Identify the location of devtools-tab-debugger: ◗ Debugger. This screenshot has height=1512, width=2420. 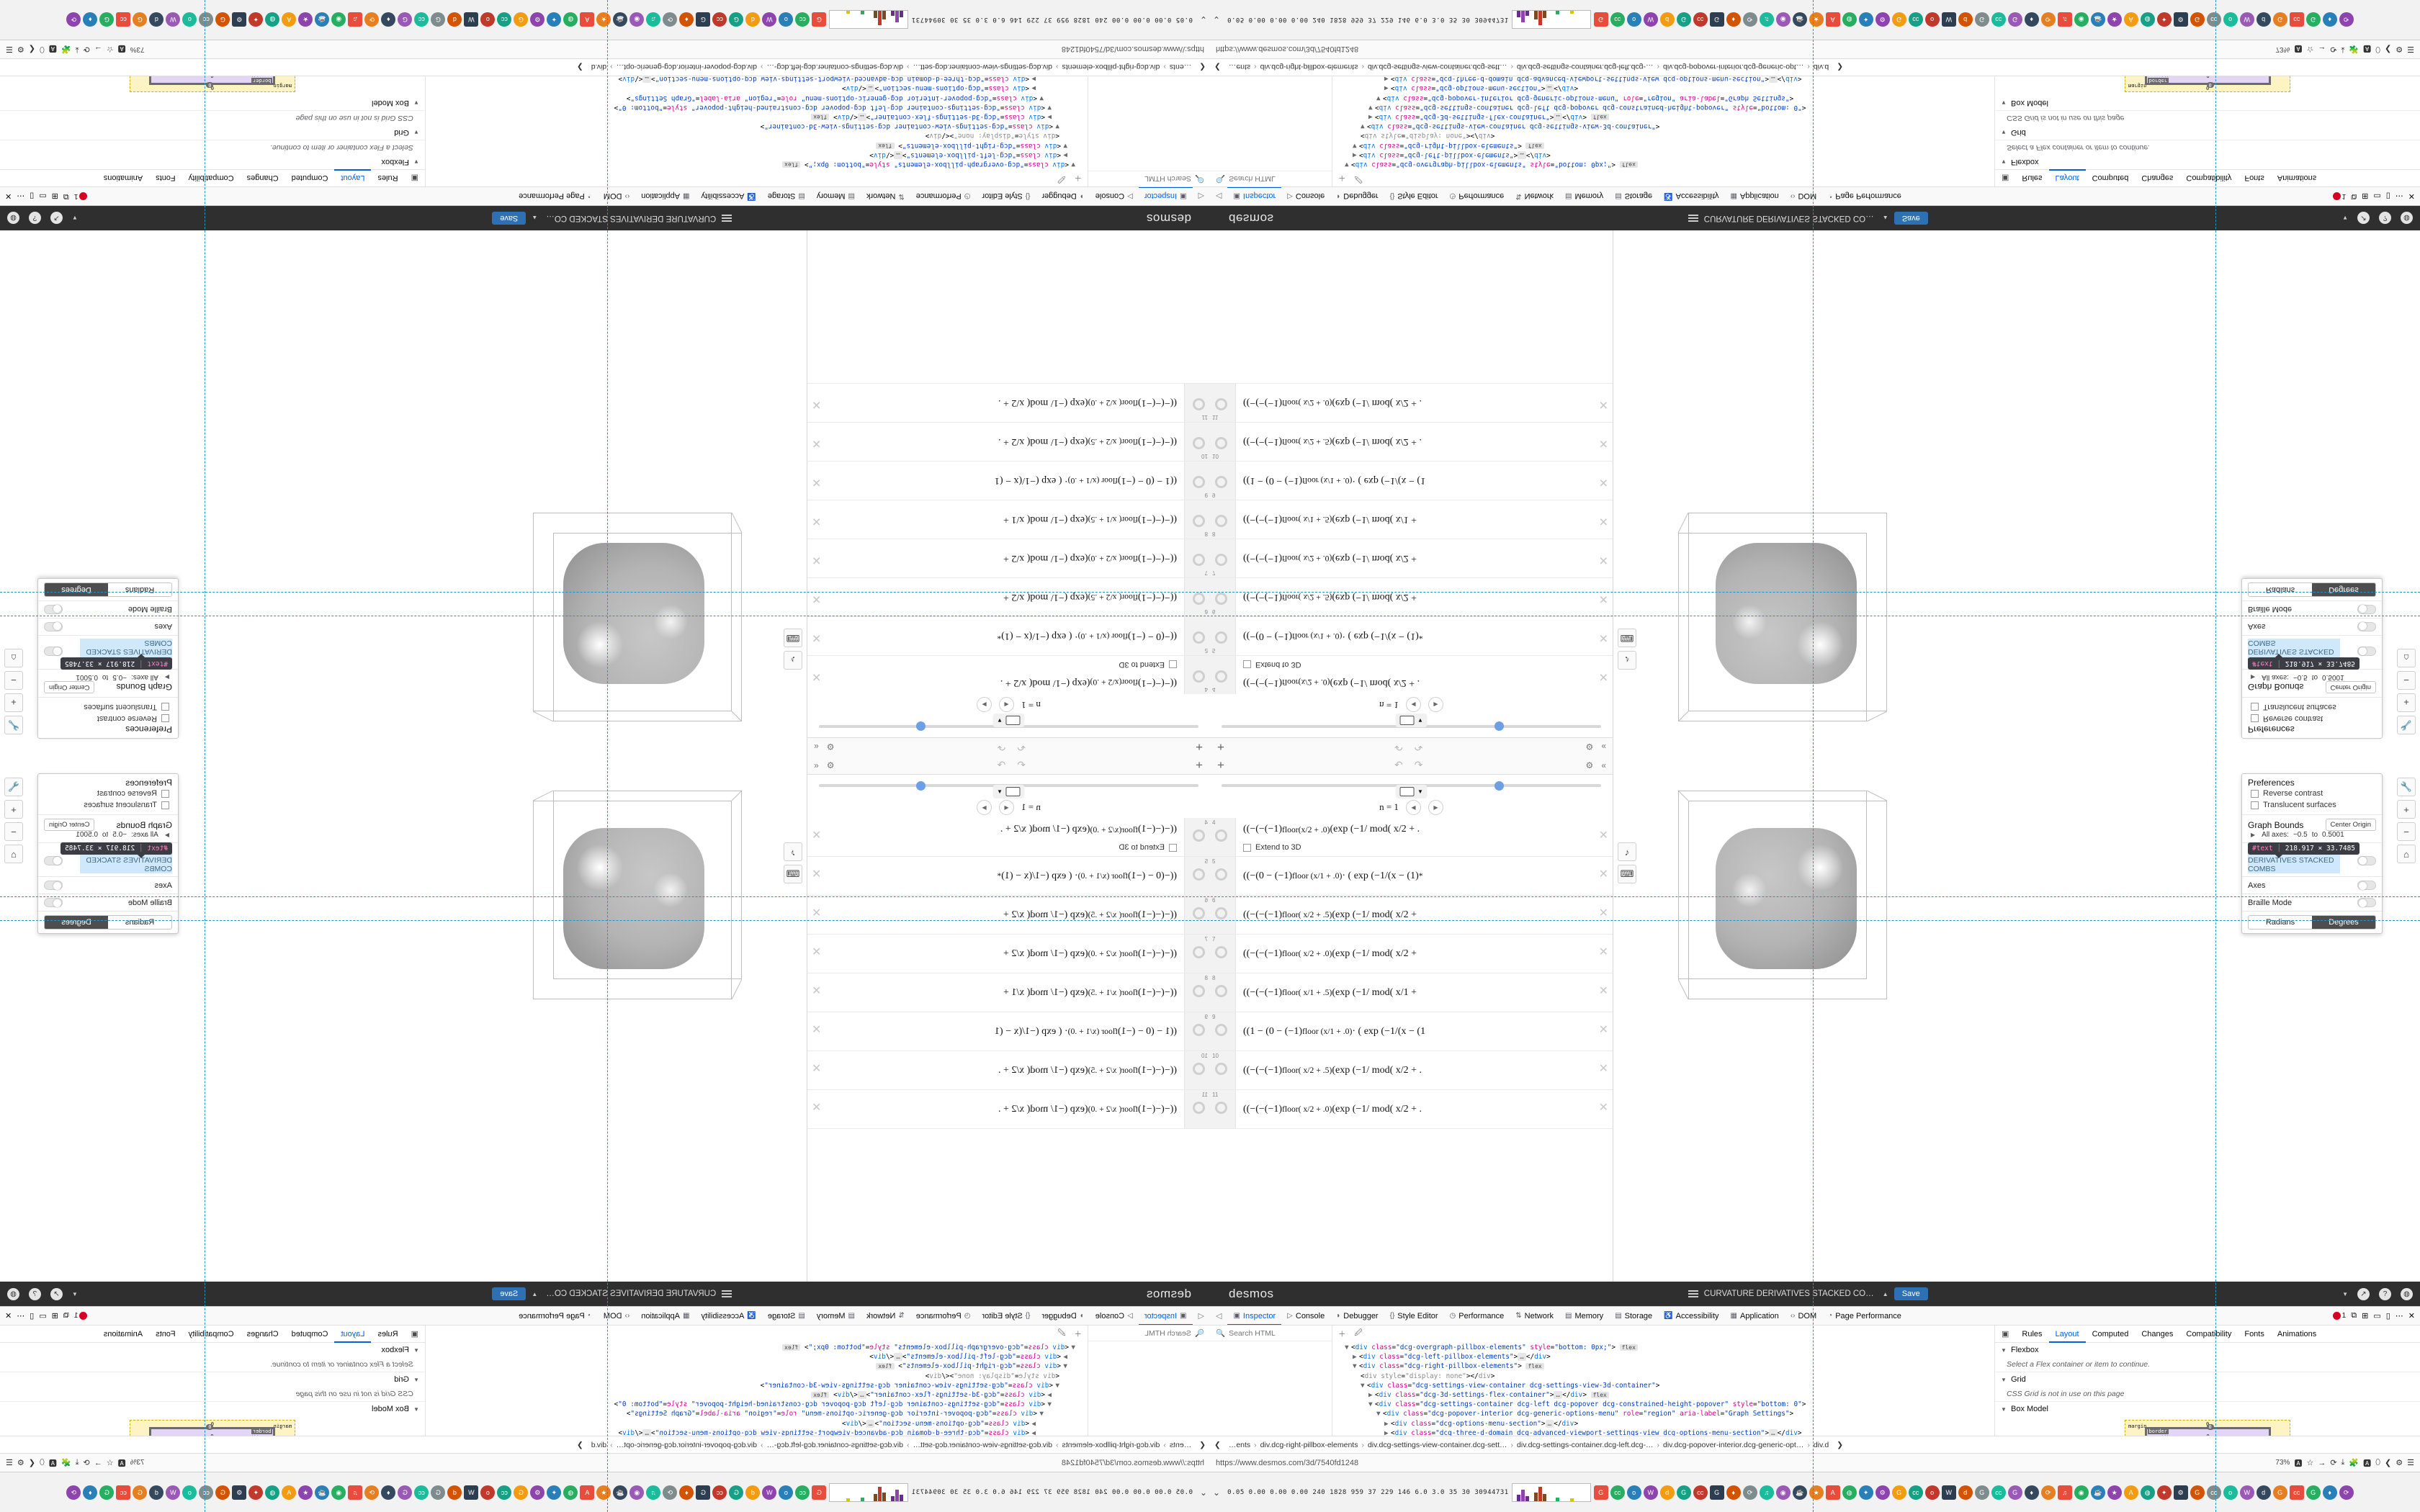
(1357, 1316).